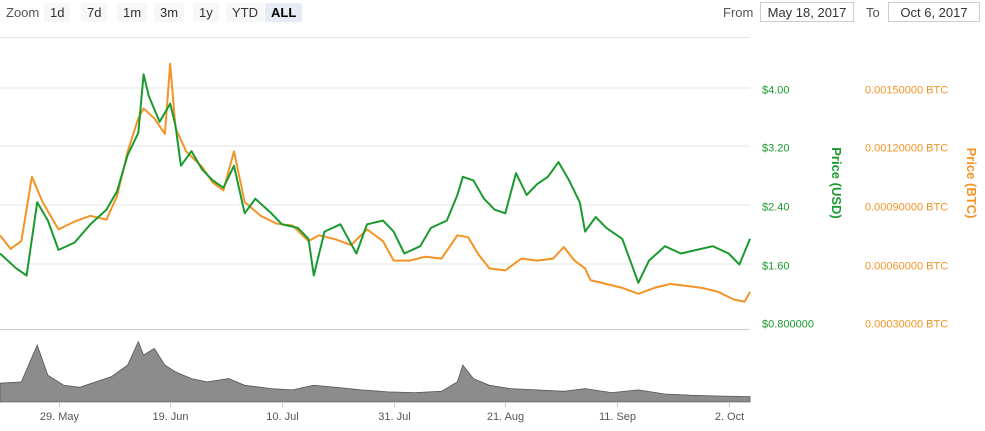  What do you see at coordinates (60, 417) in the screenshot?
I see `x-tick-label: 29. May` at bounding box center [60, 417].